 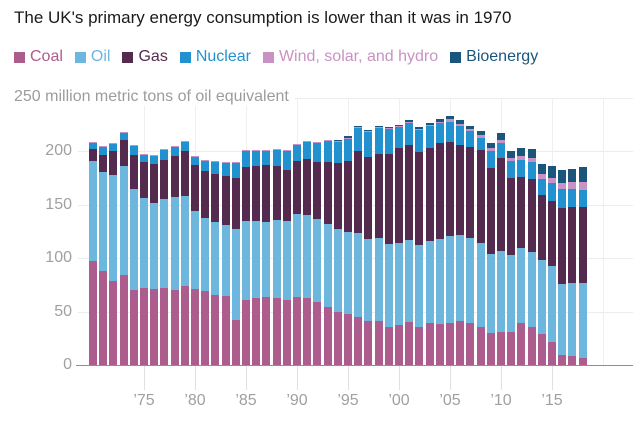 What do you see at coordinates (215, 57) in the screenshot?
I see `legend-item-nuclear: Nuclear` at bounding box center [215, 57].